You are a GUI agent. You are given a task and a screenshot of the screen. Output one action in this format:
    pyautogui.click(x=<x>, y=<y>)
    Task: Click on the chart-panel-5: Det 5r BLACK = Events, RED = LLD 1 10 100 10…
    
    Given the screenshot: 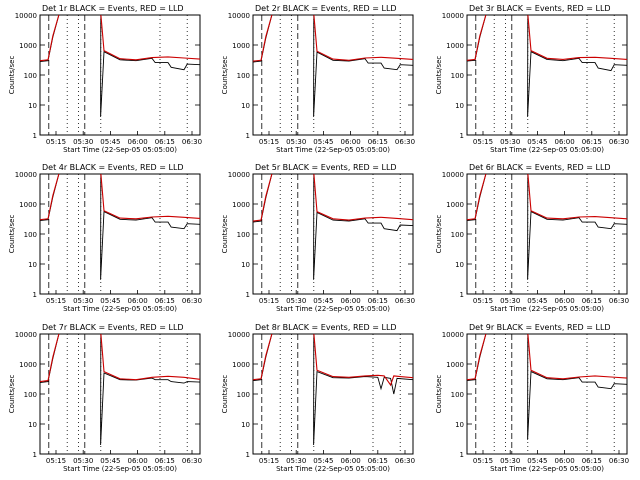 What is the action you would take?
    pyautogui.click(x=318, y=238)
    